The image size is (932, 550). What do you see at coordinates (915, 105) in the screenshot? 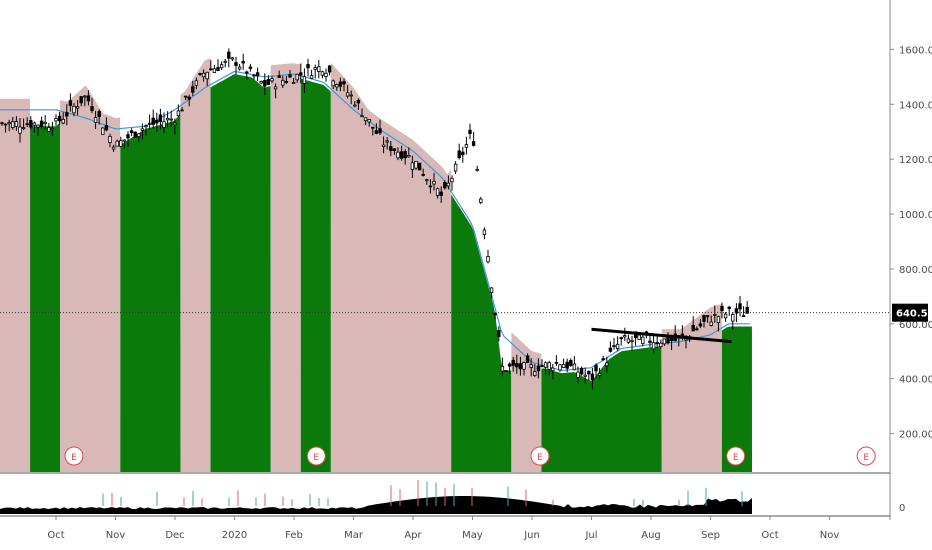
I see `price-tick-label: 1400.00` at bounding box center [915, 105].